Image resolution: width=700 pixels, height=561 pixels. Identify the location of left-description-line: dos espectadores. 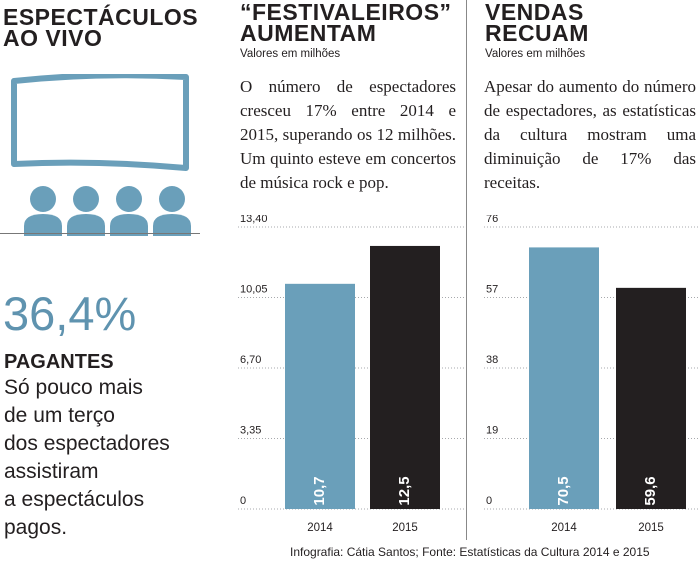
(87, 443).